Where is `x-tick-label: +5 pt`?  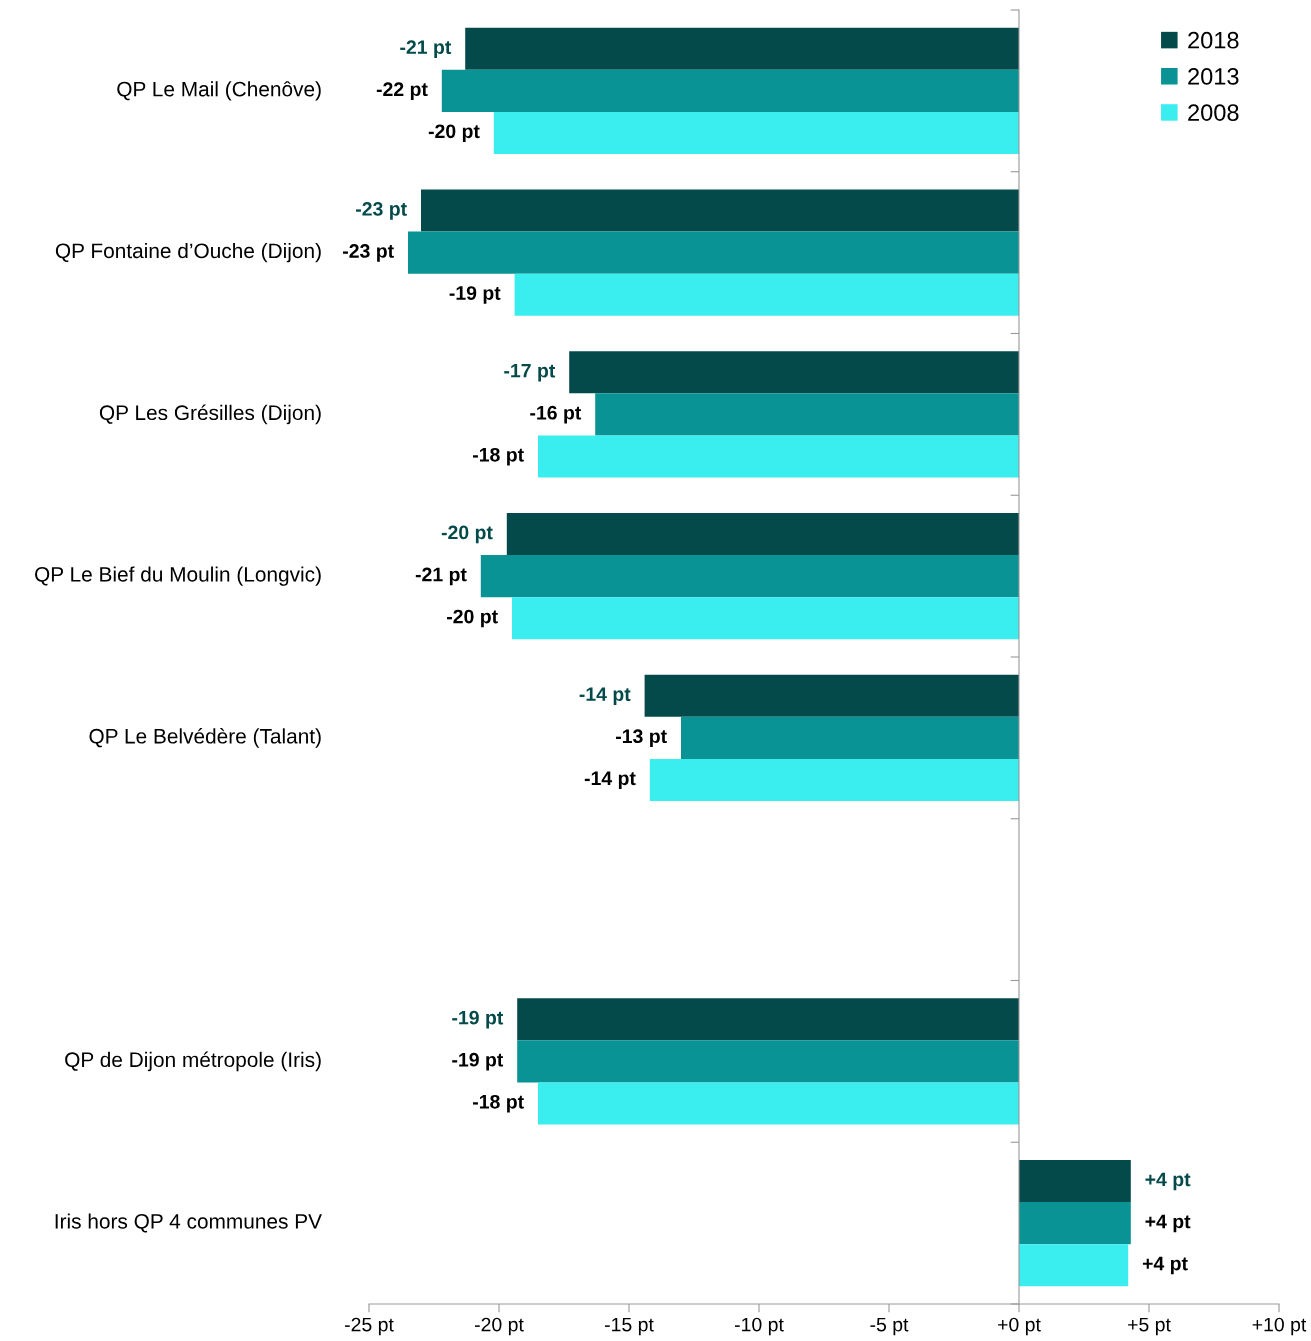 x-tick-label: +5 pt is located at coordinates (1149, 1326).